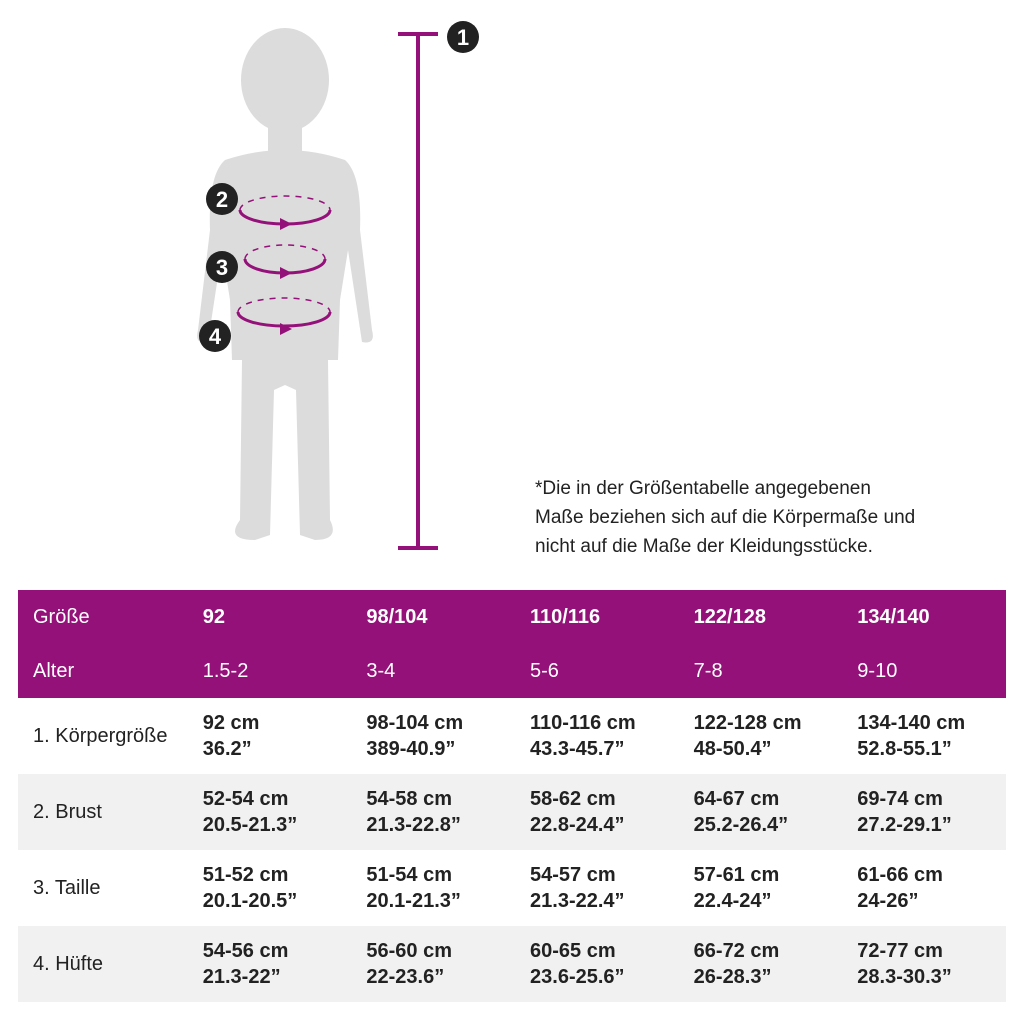 This screenshot has height=1024, width=1024. I want to click on header-label: Größe, so click(103, 617).